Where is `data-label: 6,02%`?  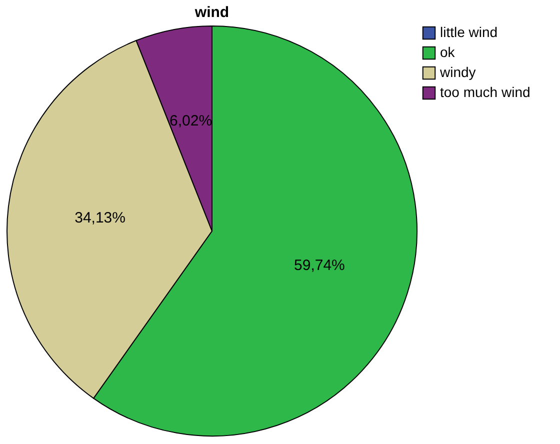
data-label: 6,02% is located at coordinates (191, 121).